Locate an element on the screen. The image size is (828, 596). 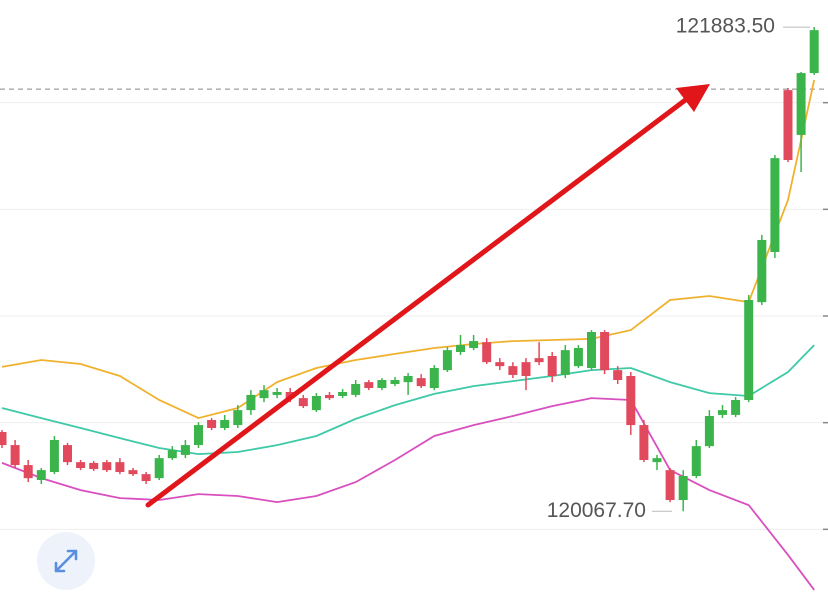
expand-button is located at coordinates (66, 561).